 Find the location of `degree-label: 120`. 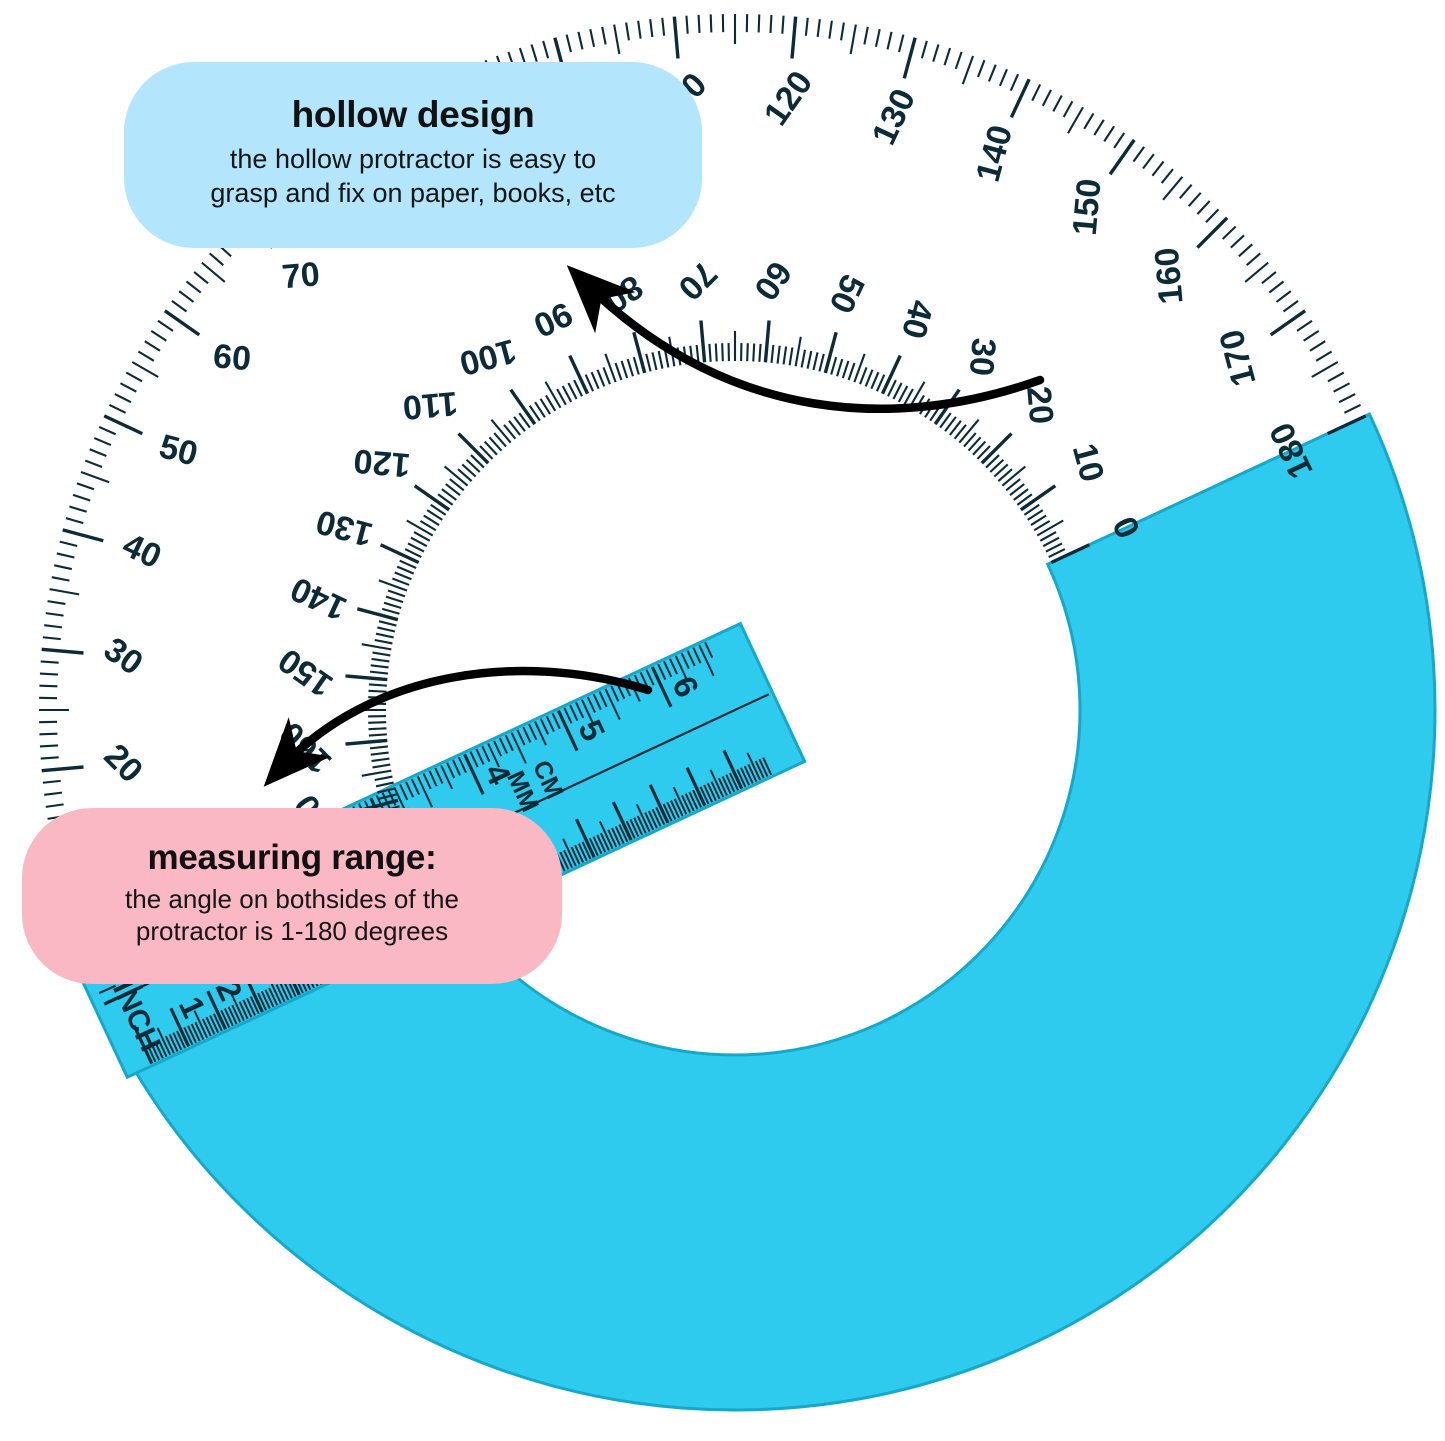

degree-label: 120 is located at coordinates (382, 462).